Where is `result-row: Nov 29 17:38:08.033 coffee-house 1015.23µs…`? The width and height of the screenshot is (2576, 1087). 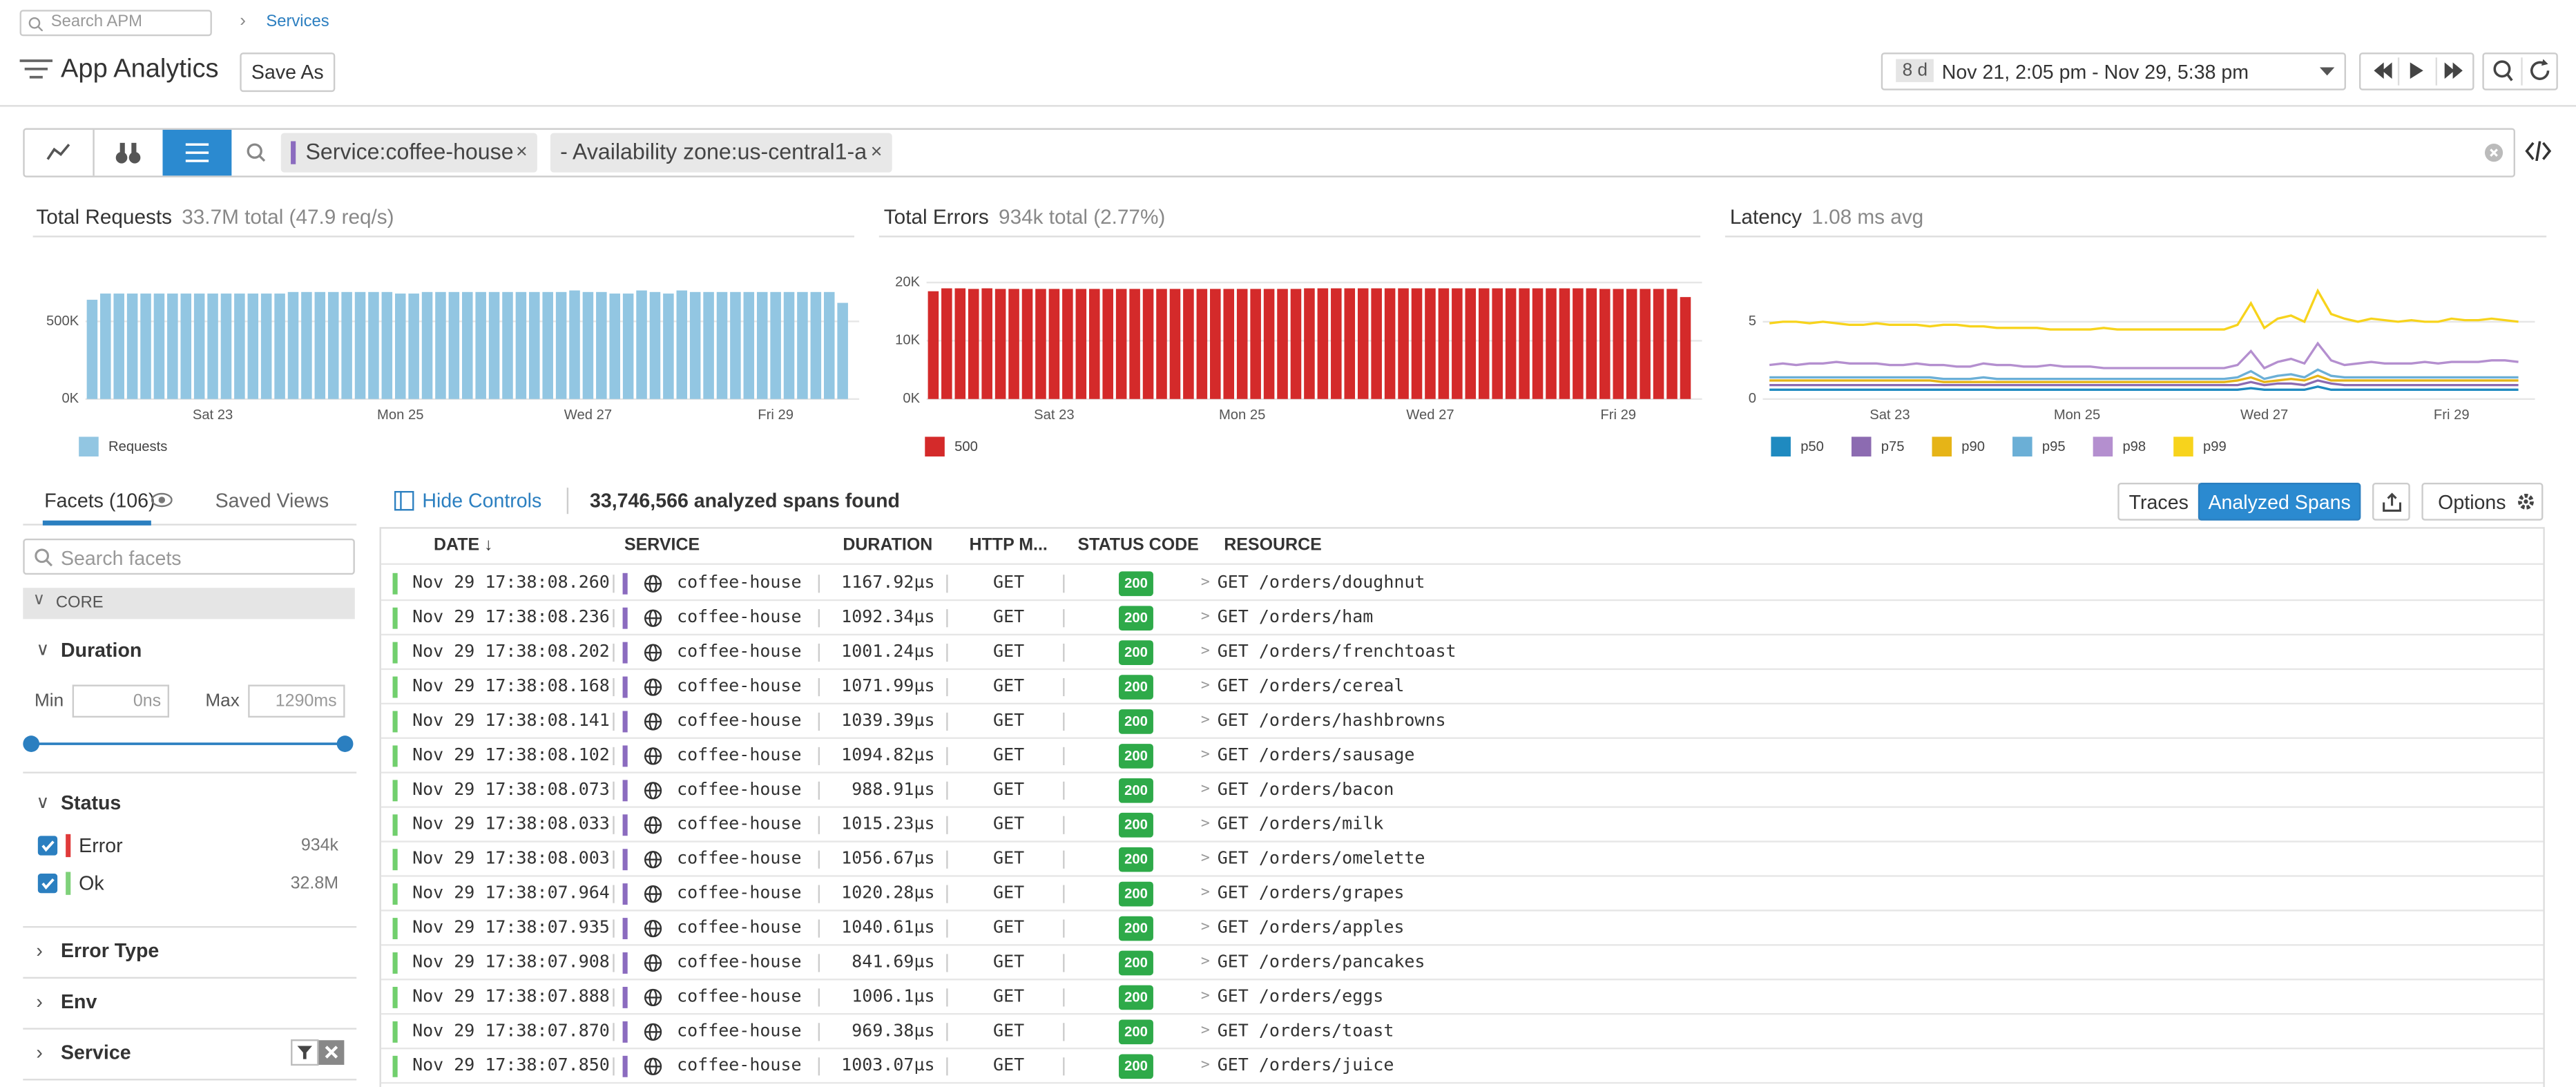 result-row: Nov 29 17:38:08.033 coffee-house 1015.23µs… is located at coordinates (1462, 825).